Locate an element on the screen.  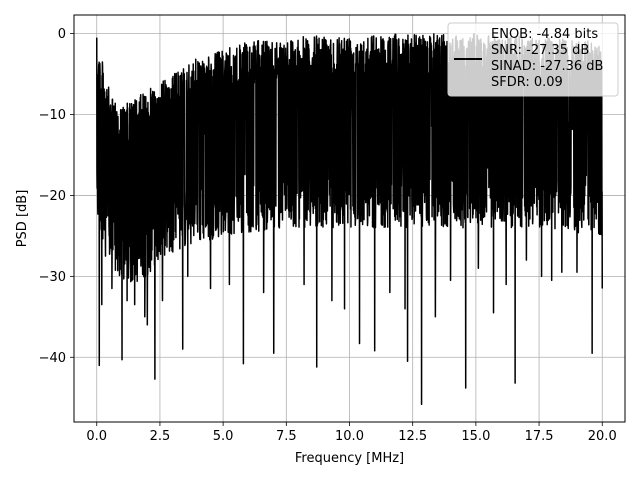
x-tick-label: 0.0 is located at coordinates (96, 436).